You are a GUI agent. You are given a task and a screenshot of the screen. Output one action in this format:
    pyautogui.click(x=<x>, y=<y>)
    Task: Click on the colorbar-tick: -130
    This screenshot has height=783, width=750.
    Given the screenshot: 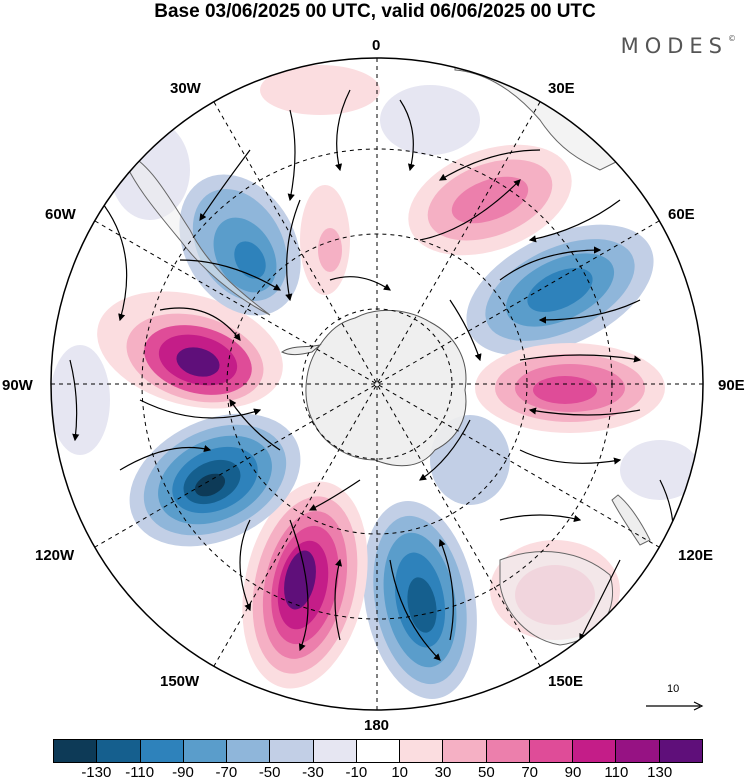 What is the action you would take?
    pyautogui.click(x=96, y=772)
    